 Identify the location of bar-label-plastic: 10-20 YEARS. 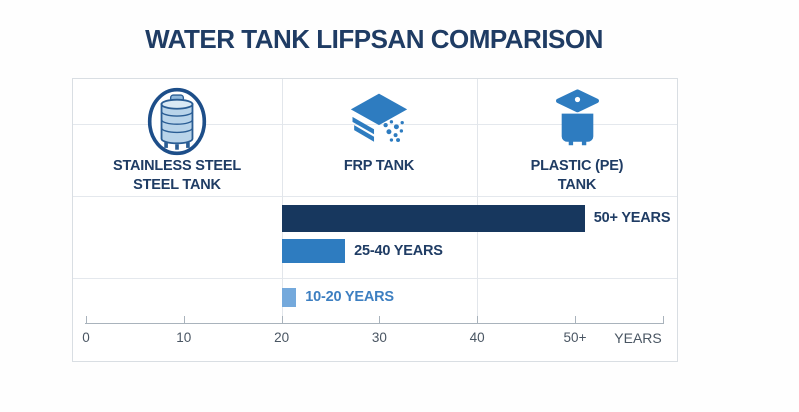
(349, 297).